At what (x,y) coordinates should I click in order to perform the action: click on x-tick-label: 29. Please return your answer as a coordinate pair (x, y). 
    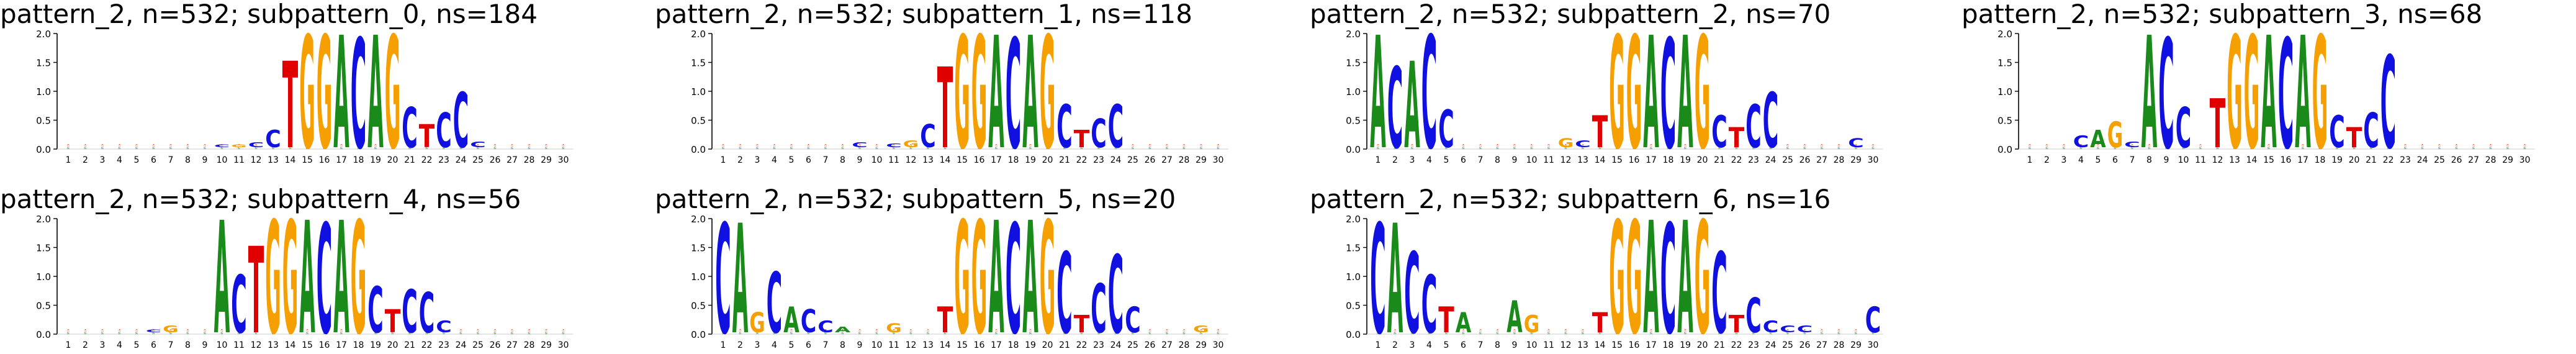
    Looking at the image, I should click on (546, 160).